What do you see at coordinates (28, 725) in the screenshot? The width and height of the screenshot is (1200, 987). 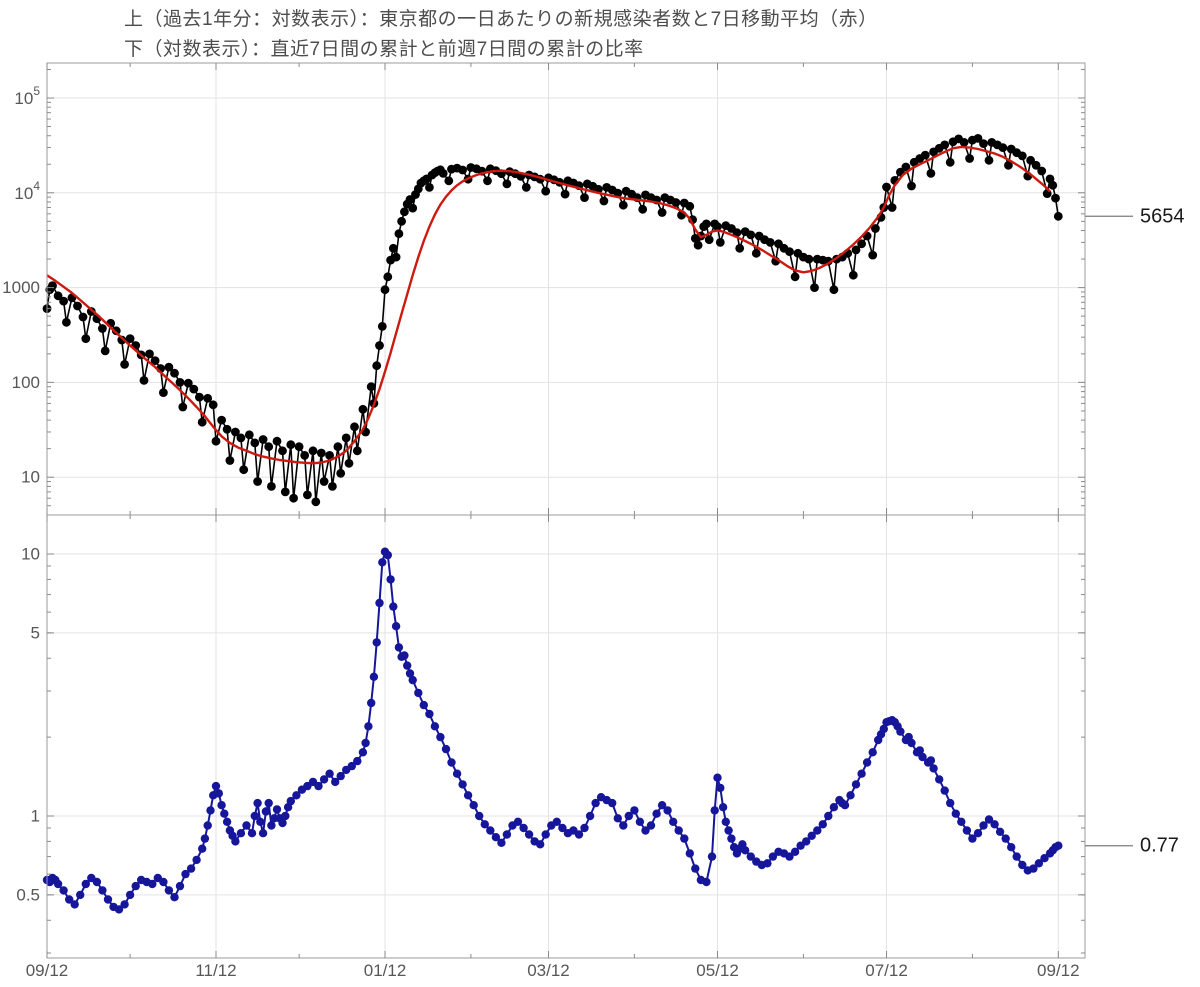 I see `y-axis-labels: 10 5 1 0.5` at bounding box center [28, 725].